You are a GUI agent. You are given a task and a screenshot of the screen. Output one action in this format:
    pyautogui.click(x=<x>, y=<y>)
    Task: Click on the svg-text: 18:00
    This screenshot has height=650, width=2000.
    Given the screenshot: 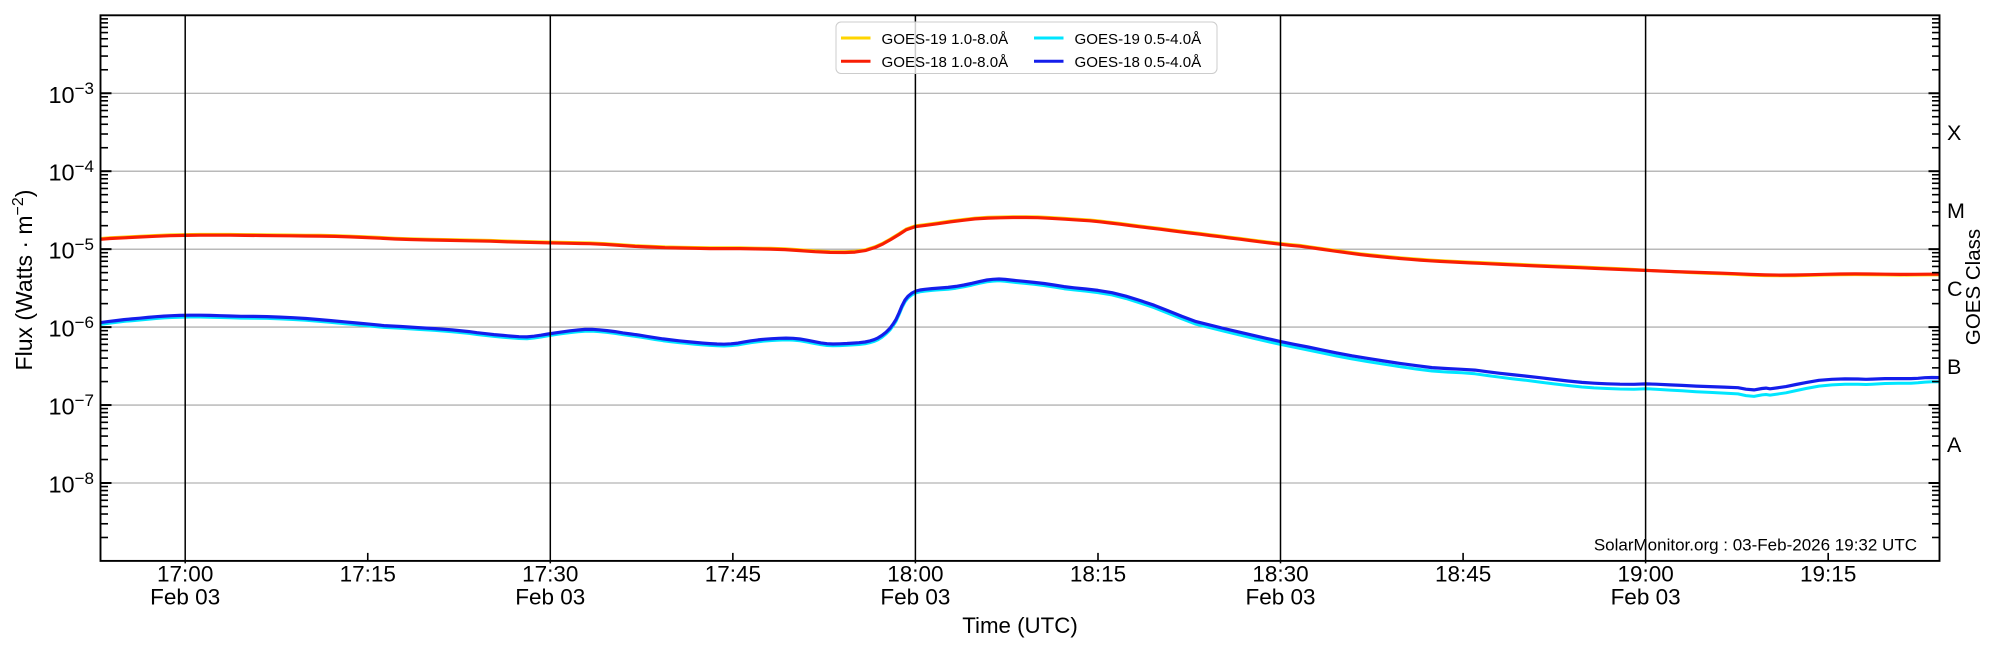 What is the action you would take?
    pyautogui.click(x=915, y=574)
    